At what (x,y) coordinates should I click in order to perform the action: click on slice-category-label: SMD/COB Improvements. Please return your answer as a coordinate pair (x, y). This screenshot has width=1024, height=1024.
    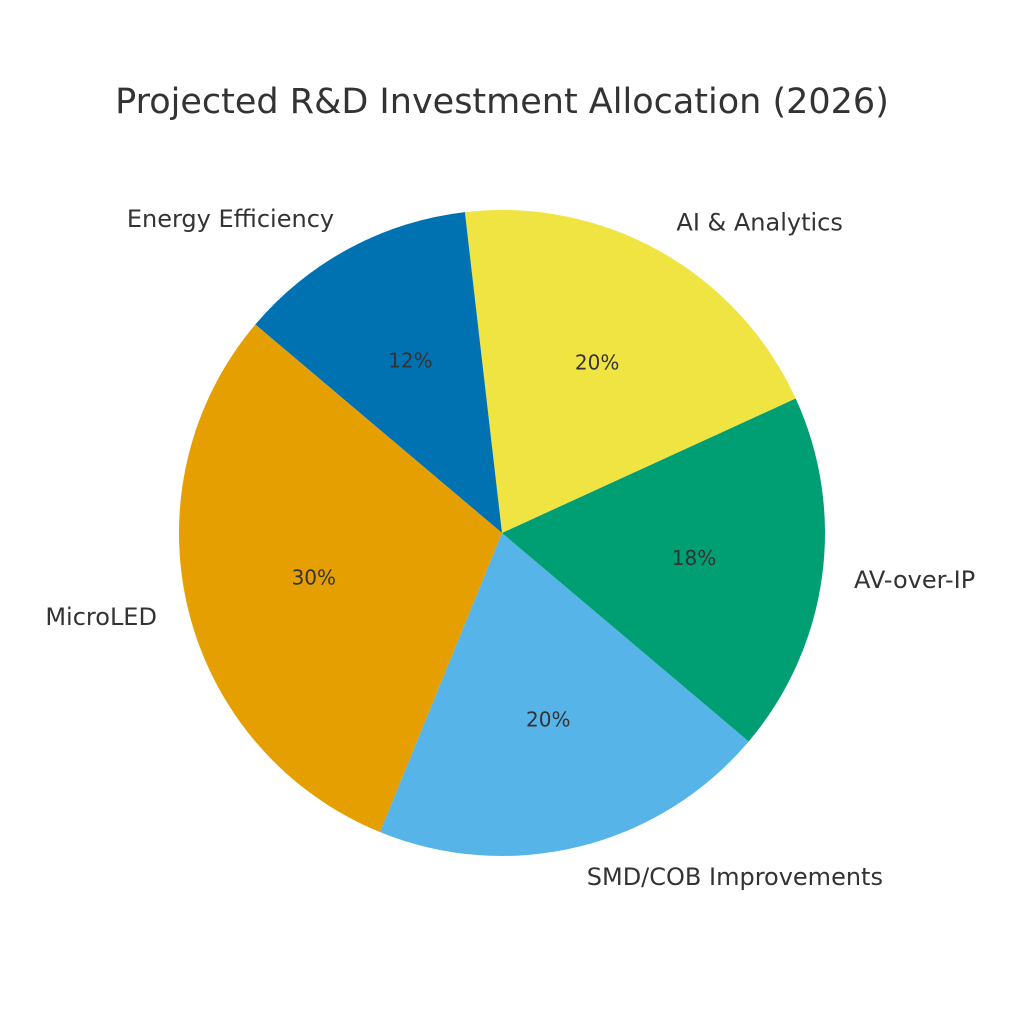
    Looking at the image, I should click on (735, 877).